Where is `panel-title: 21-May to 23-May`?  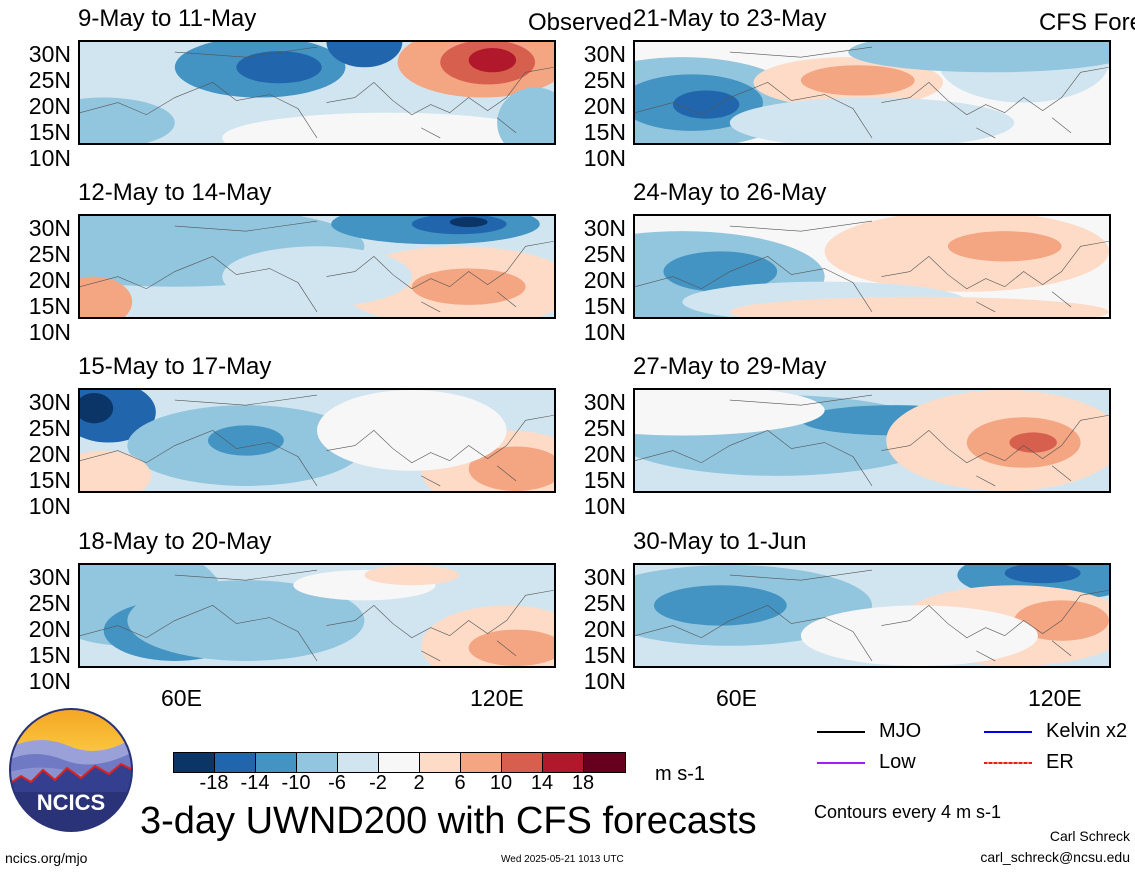 panel-title: 21-May to 23-May is located at coordinates (730, 18).